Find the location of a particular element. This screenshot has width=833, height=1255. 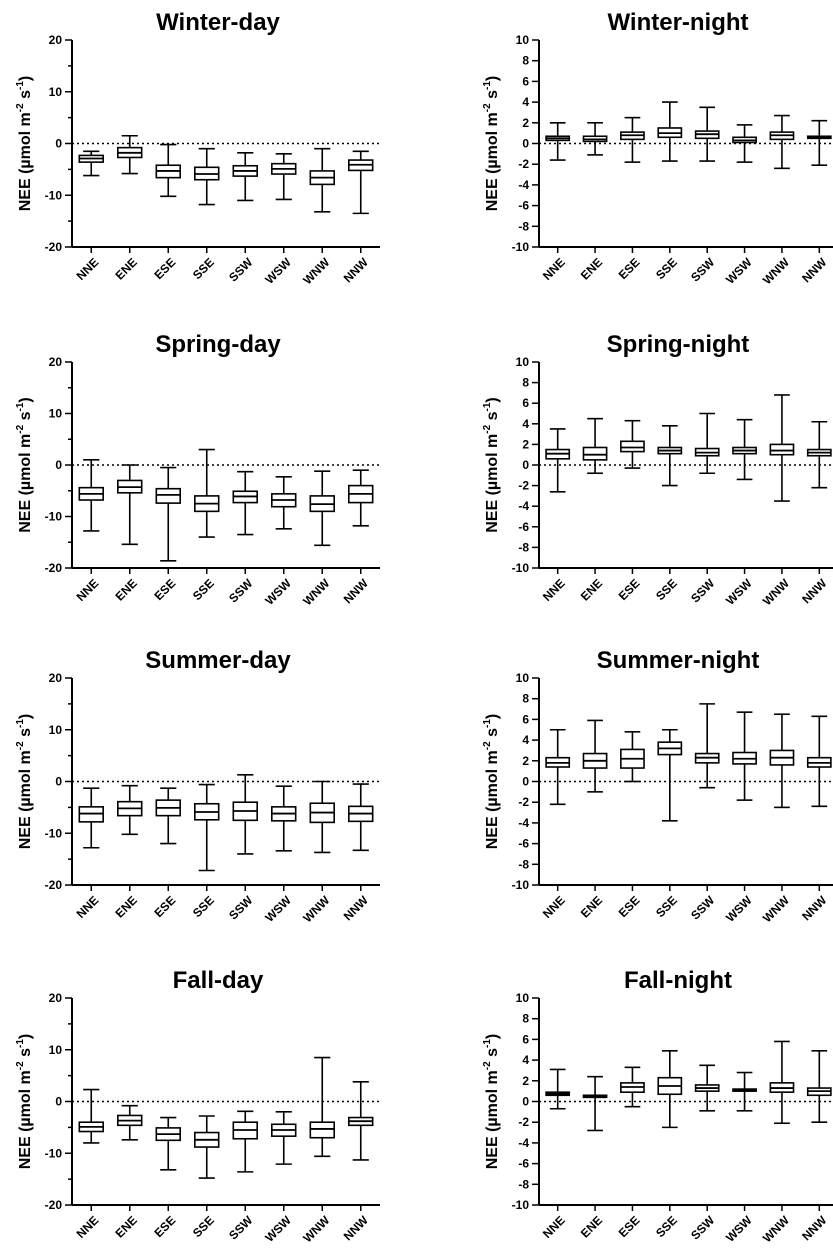

y-tick-label: -2 is located at coordinates (523, 164).